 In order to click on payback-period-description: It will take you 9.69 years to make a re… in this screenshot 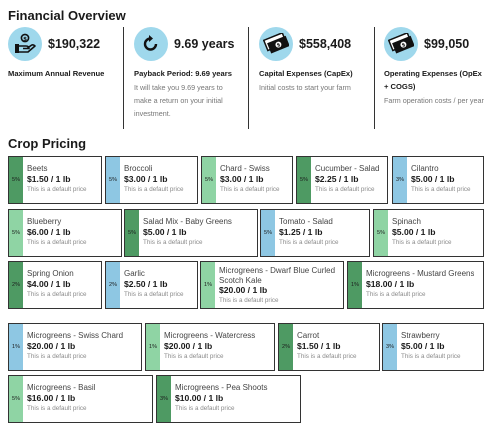, I will do `click(178, 100)`.